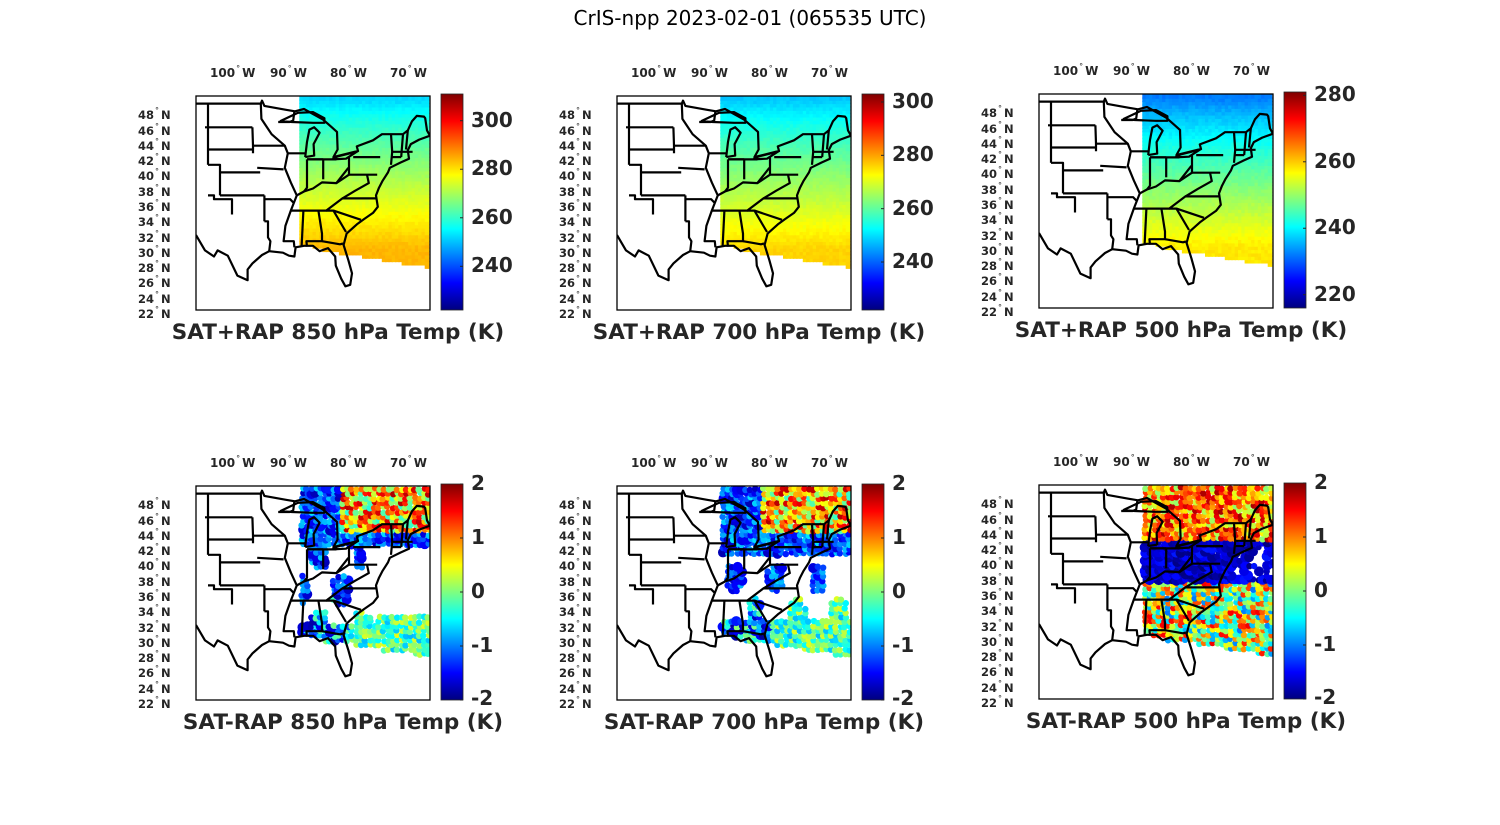 The width and height of the screenshot is (1500, 825). What do you see at coordinates (313, 193) in the screenshot?
I see `state-boundaries` at bounding box center [313, 193].